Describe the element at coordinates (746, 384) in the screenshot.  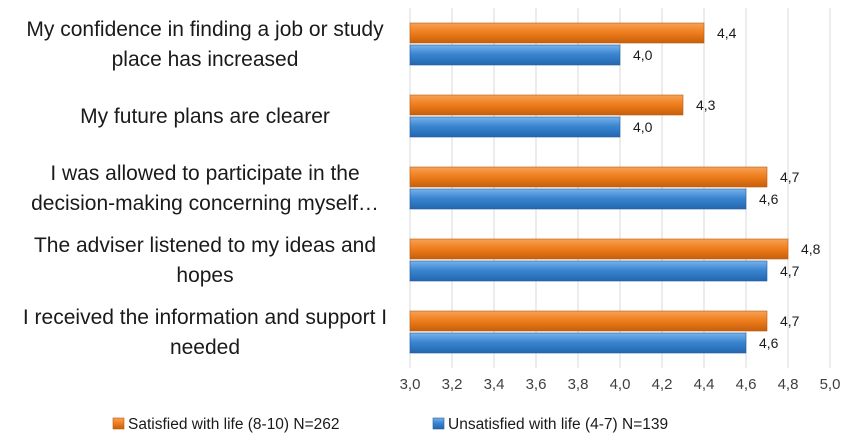
I see `x-tick-label: 4,6` at that location.